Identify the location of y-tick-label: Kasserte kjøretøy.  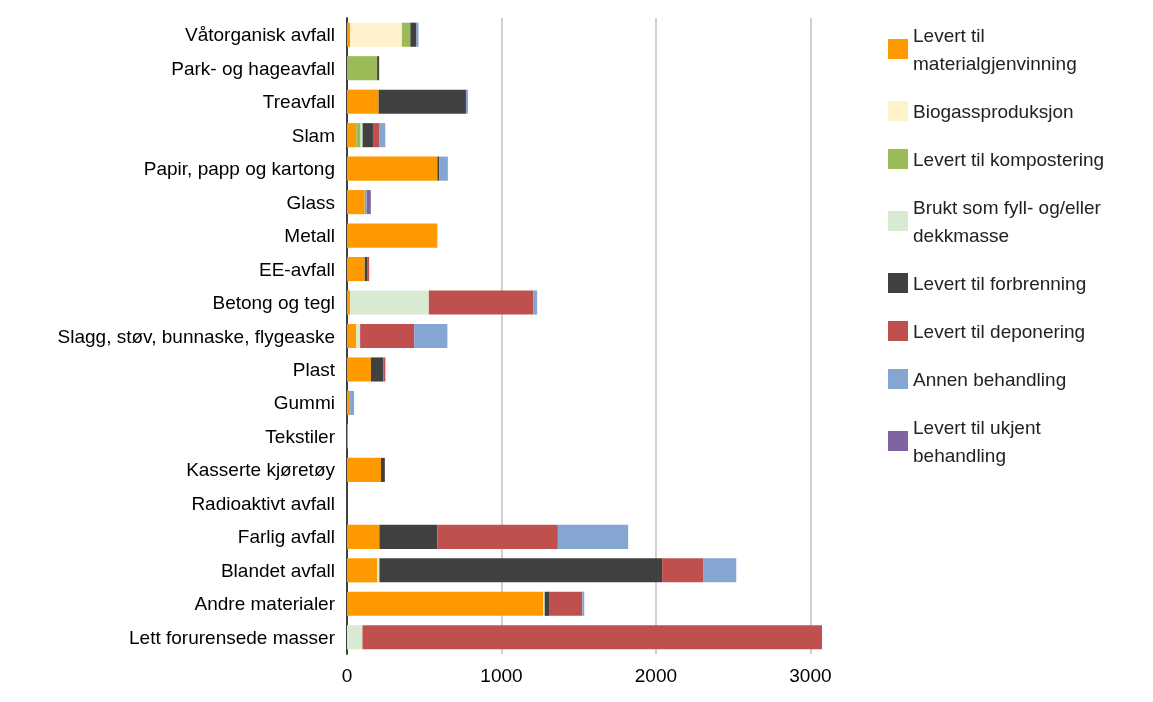
(261, 470).